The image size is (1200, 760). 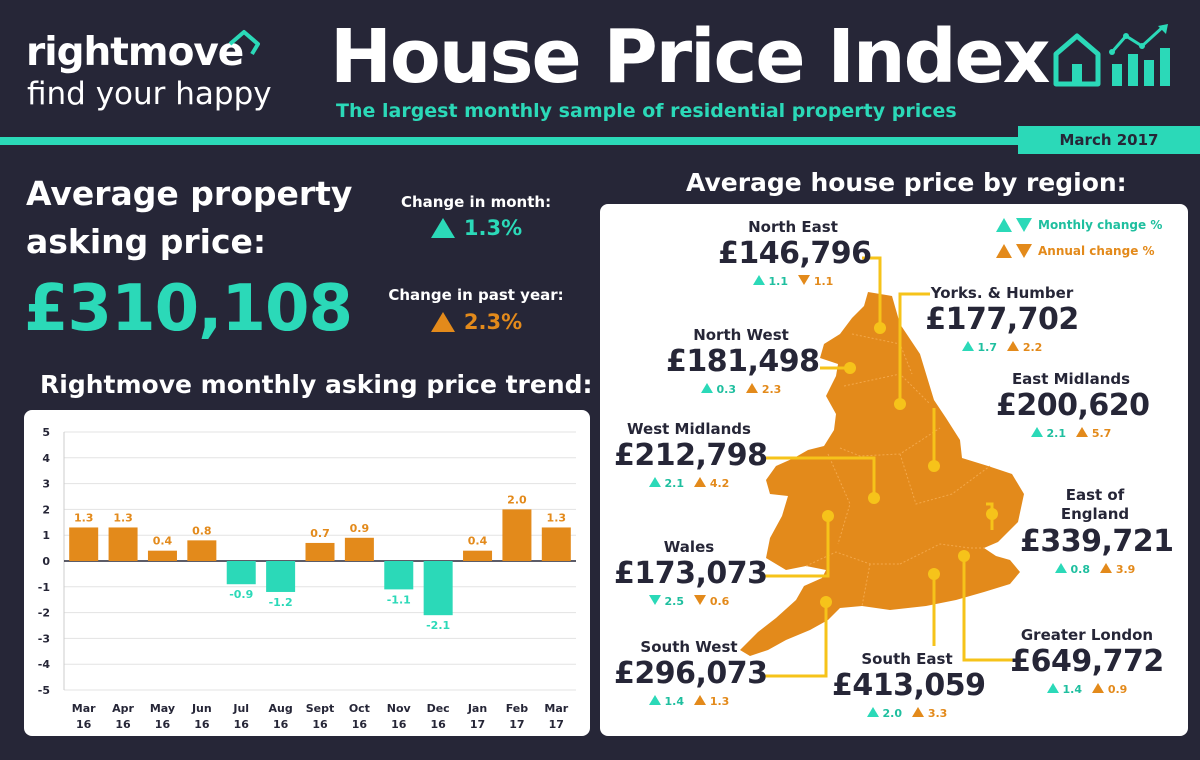 What do you see at coordinates (438, 708) in the screenshot?
I see `x-tick-label: Dec` at bounding box center [438, 708].